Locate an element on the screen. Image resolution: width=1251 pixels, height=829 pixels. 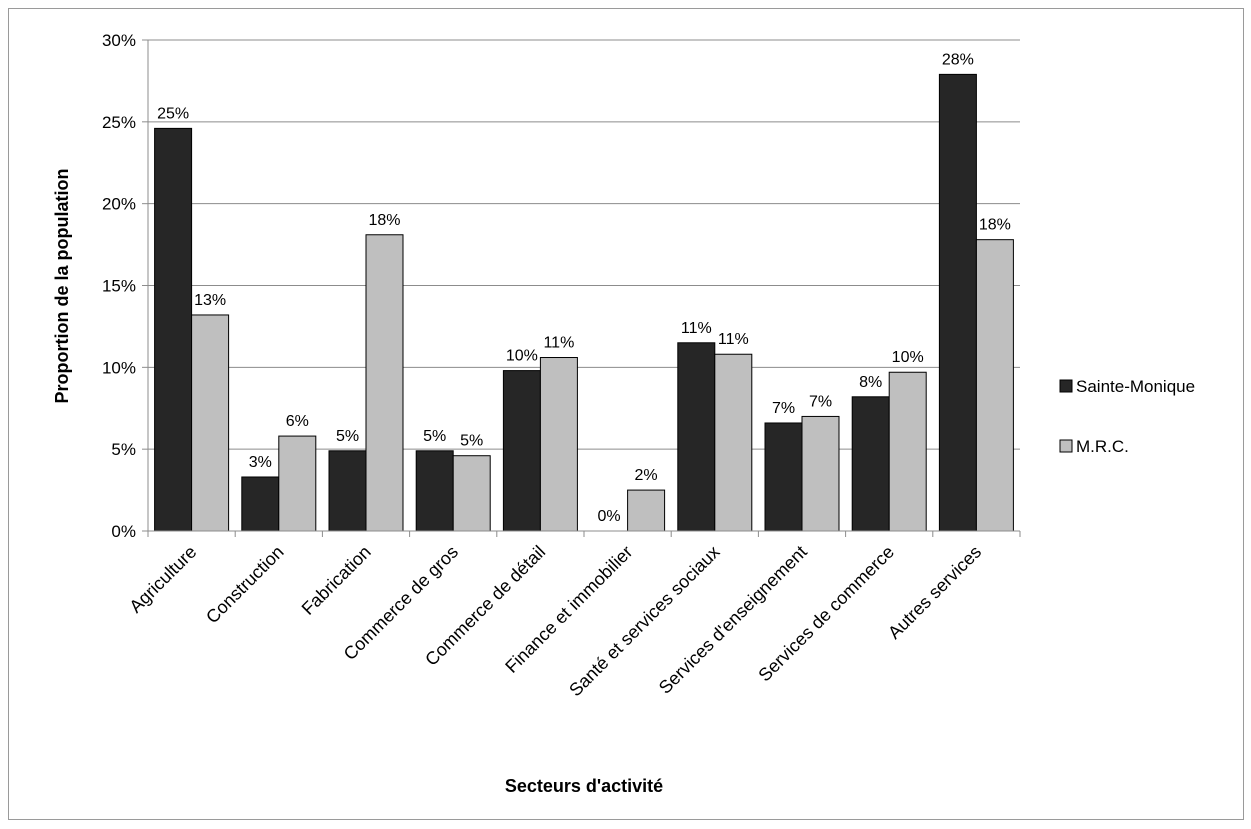
x-category-label: Fabrication is located at coordinates (336, 580).